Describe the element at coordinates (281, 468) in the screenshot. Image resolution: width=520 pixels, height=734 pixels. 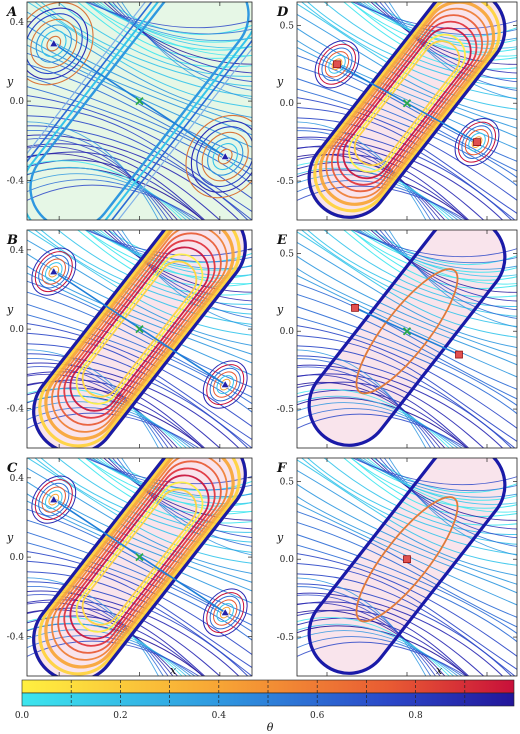
I see `panel-label: F` at that location.